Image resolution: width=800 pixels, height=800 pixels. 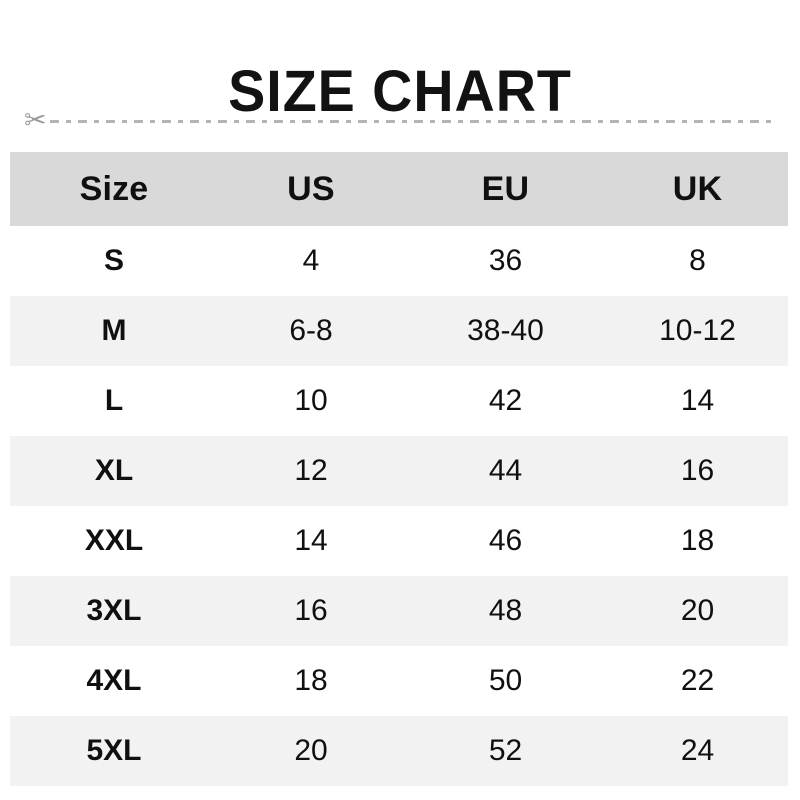 I want to click on scissors-icon: ✂, so click(x=35, y=119).